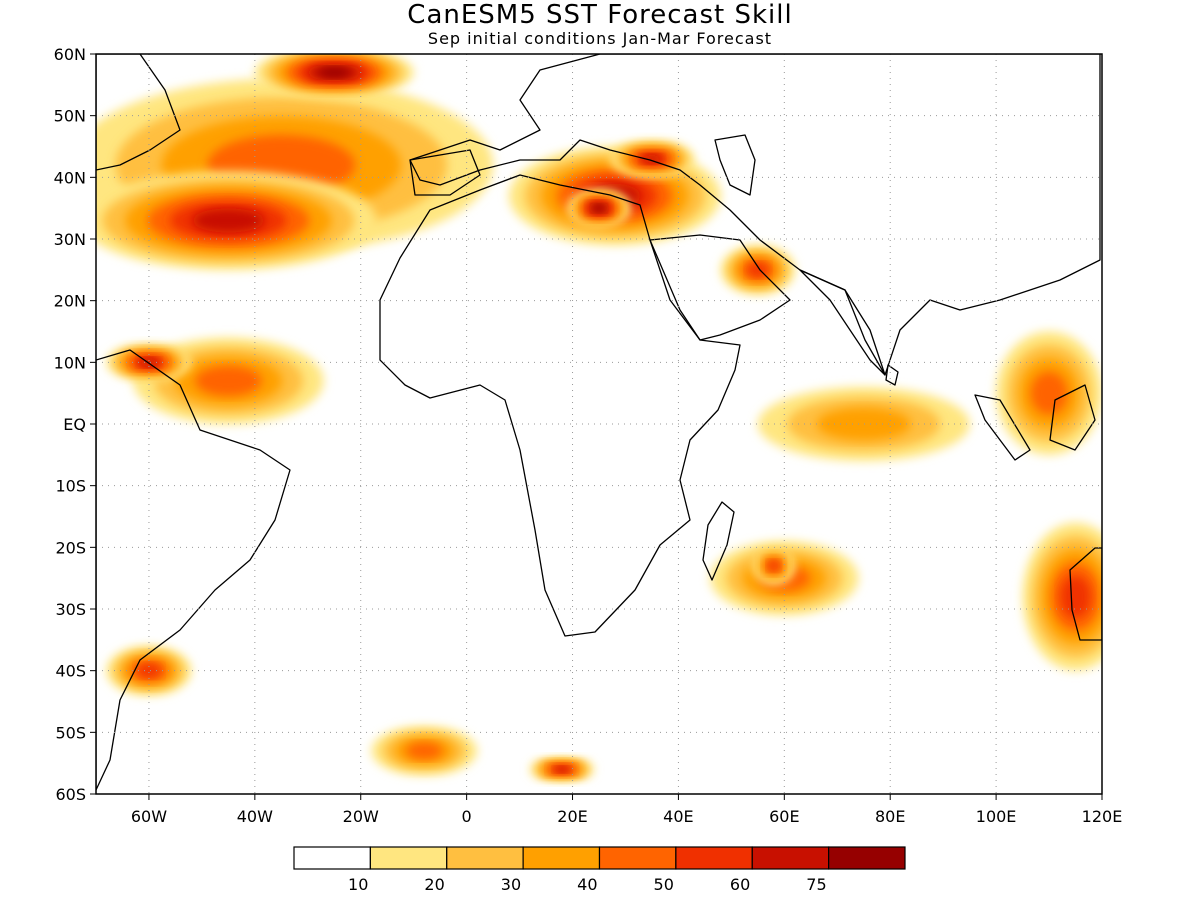 This screenshot has width=1200, height=900. Describe the element at coordinates (572, 816) in the screenshot. I see `lon-label: 20E` at that location.